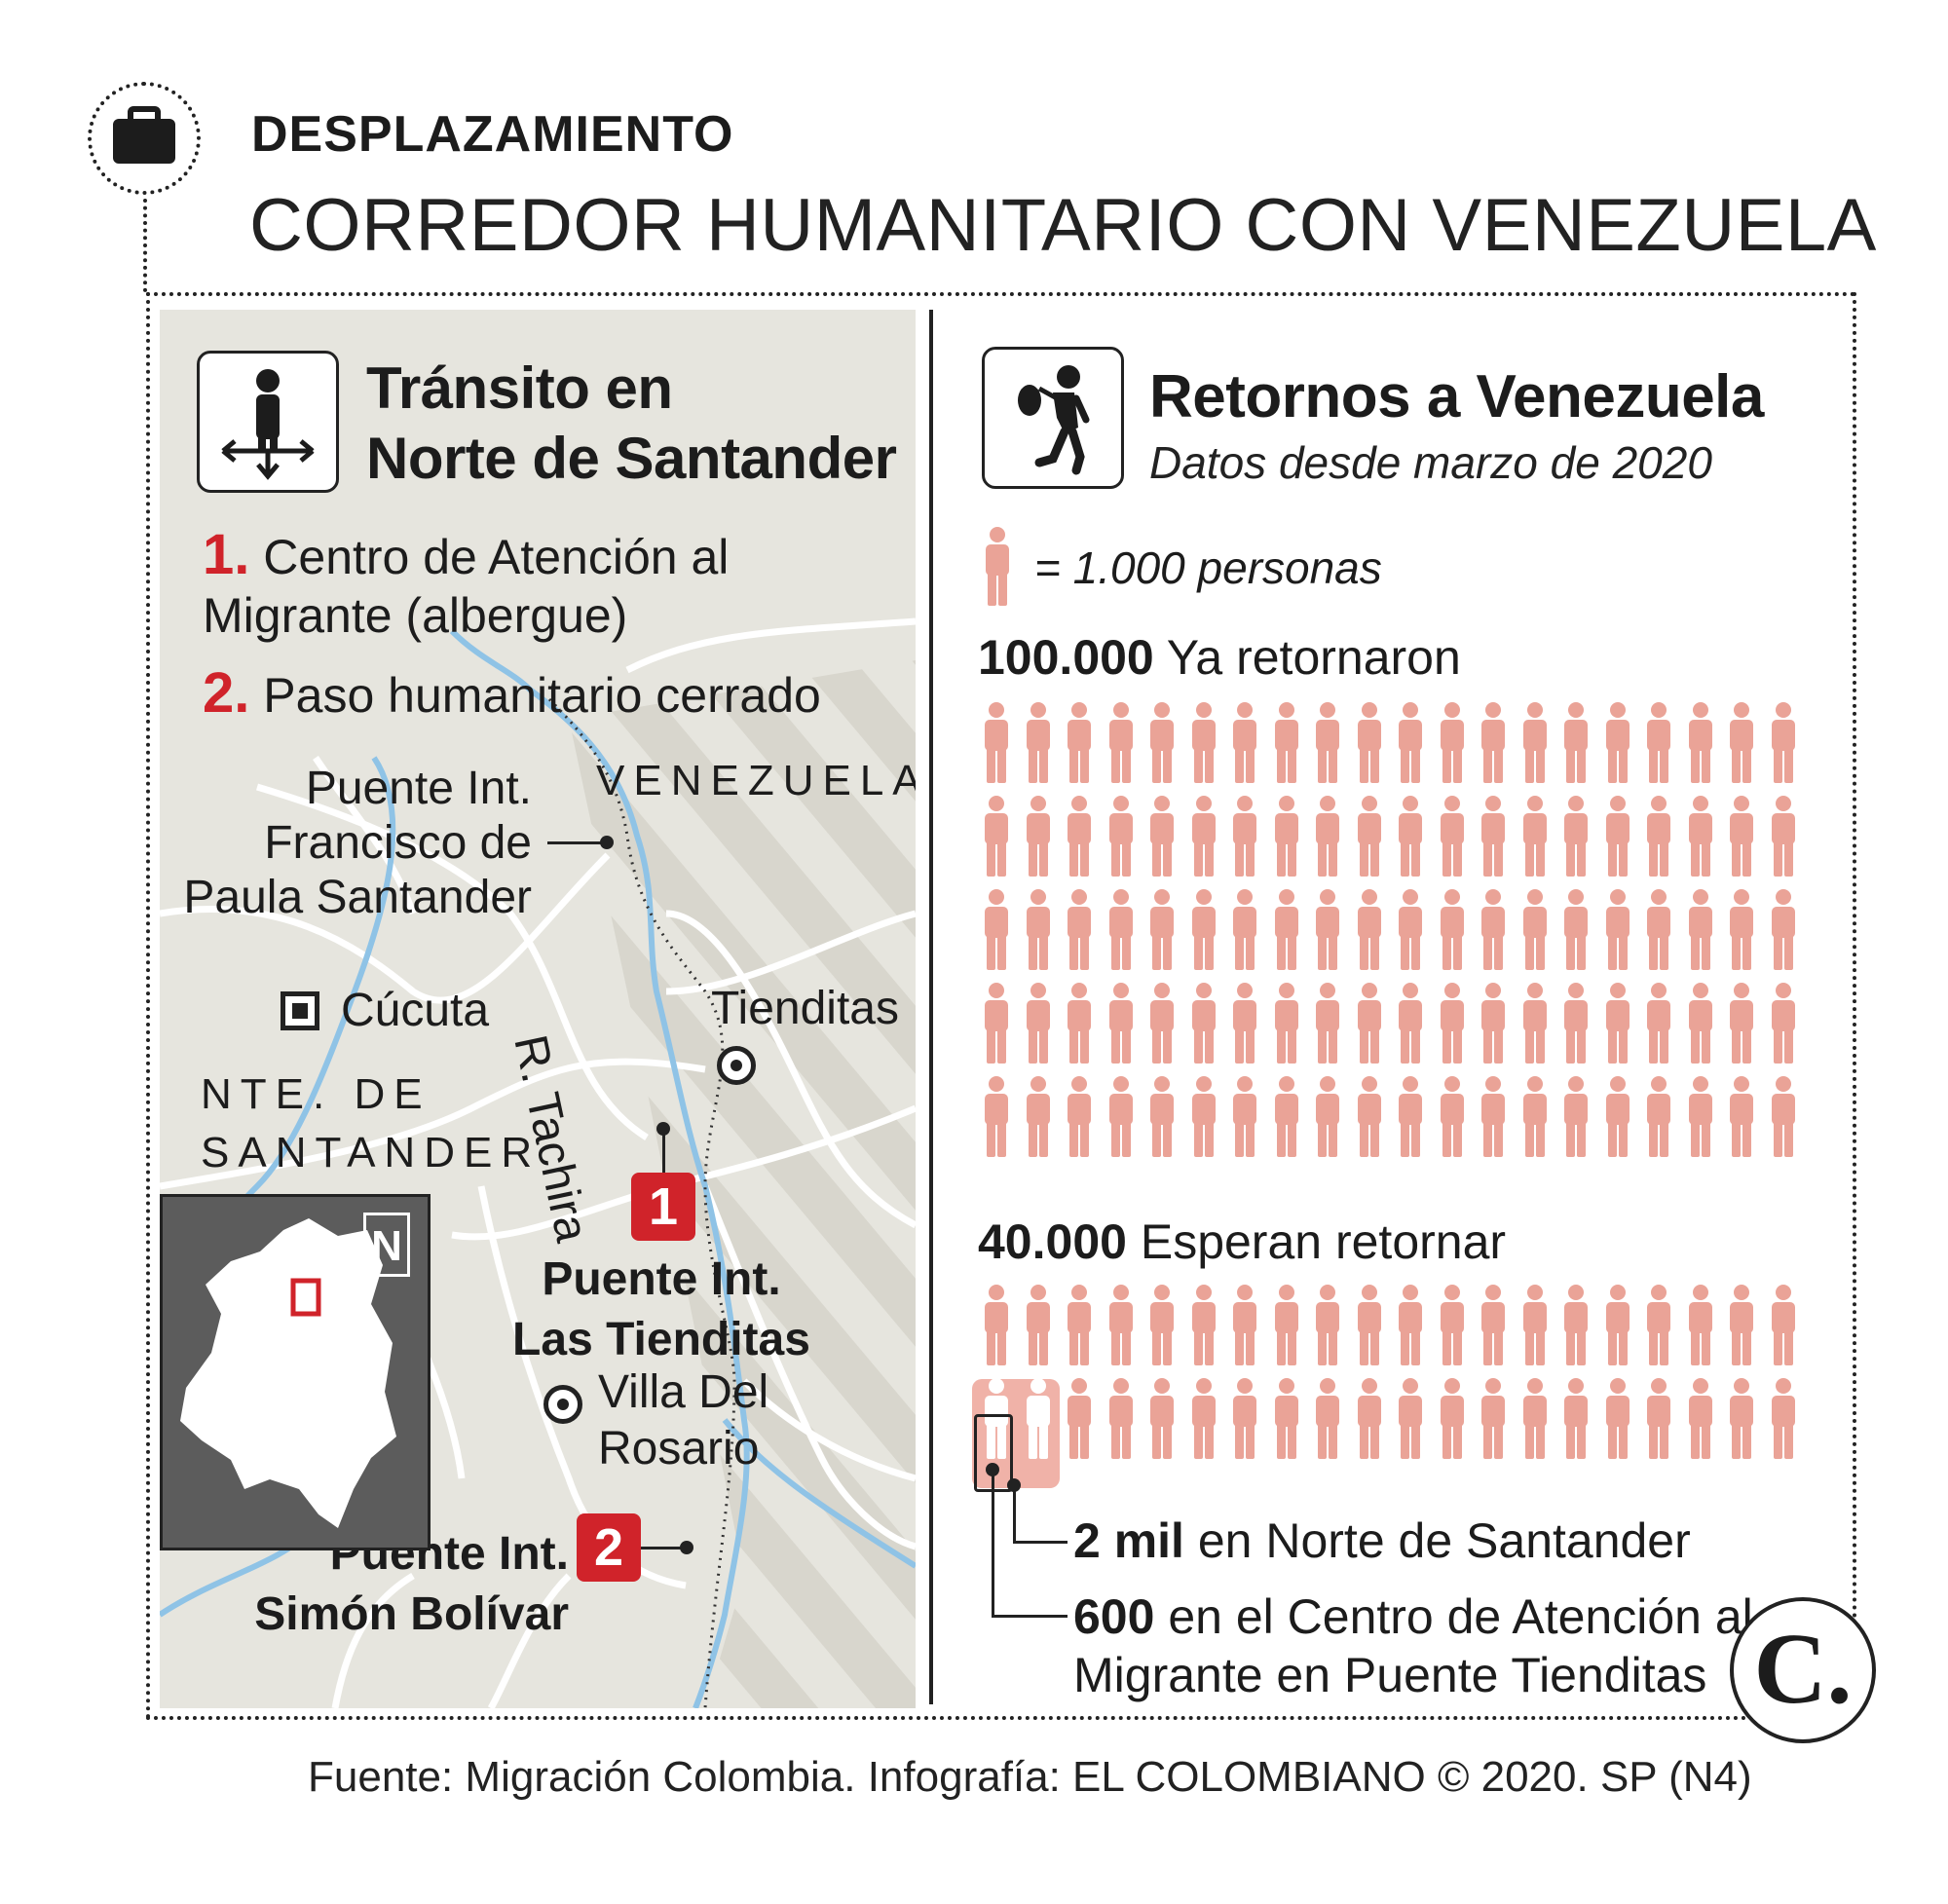 The image size is (1948, 1904). I want to click on town-label: Rosario, so click(679, 1449).